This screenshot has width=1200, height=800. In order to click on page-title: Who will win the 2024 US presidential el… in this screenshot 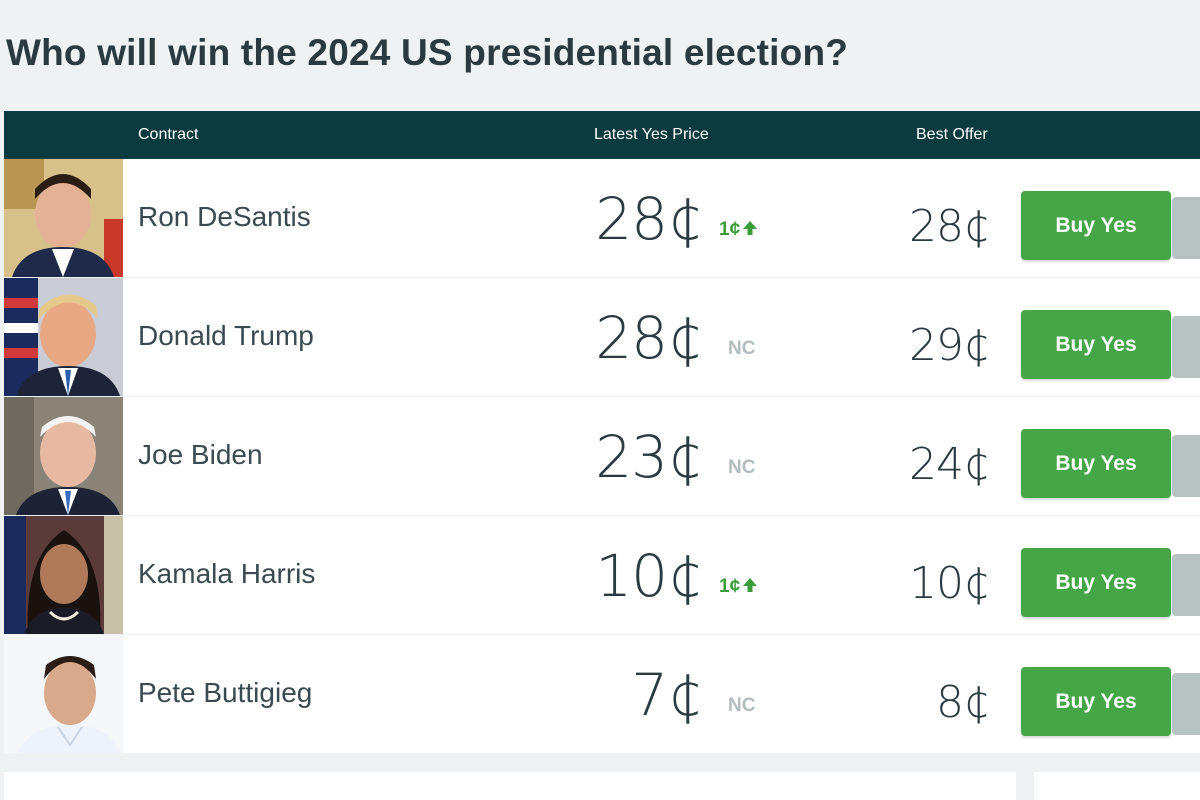, I will do `click(427, 52)`.